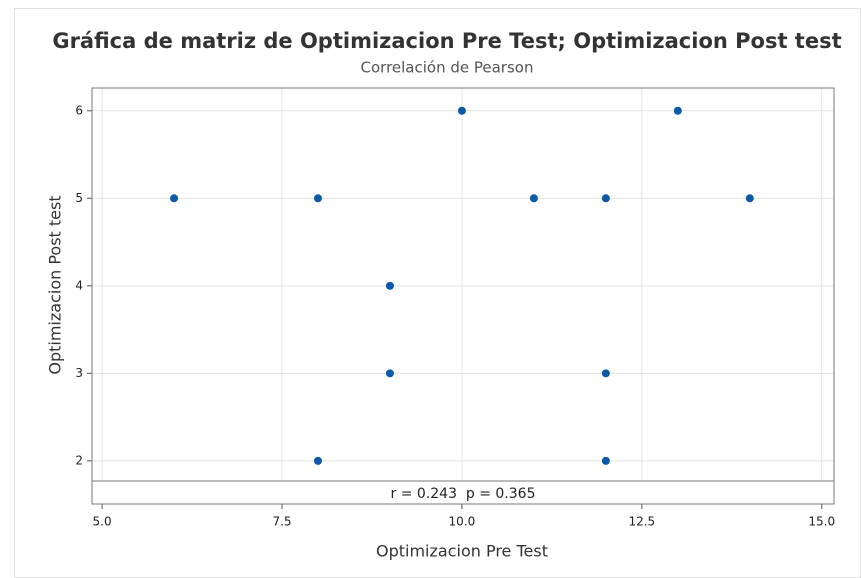 This screenshot has width=862, height=578. I want to click on y-tick-label: 2, so click(79, 460).